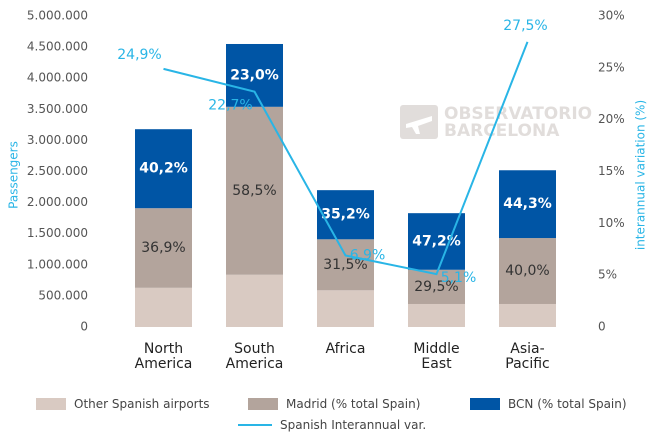 This screenshot has width=651, height=439. I want to click on y2-tick-label: 15%, so click(611, 171).